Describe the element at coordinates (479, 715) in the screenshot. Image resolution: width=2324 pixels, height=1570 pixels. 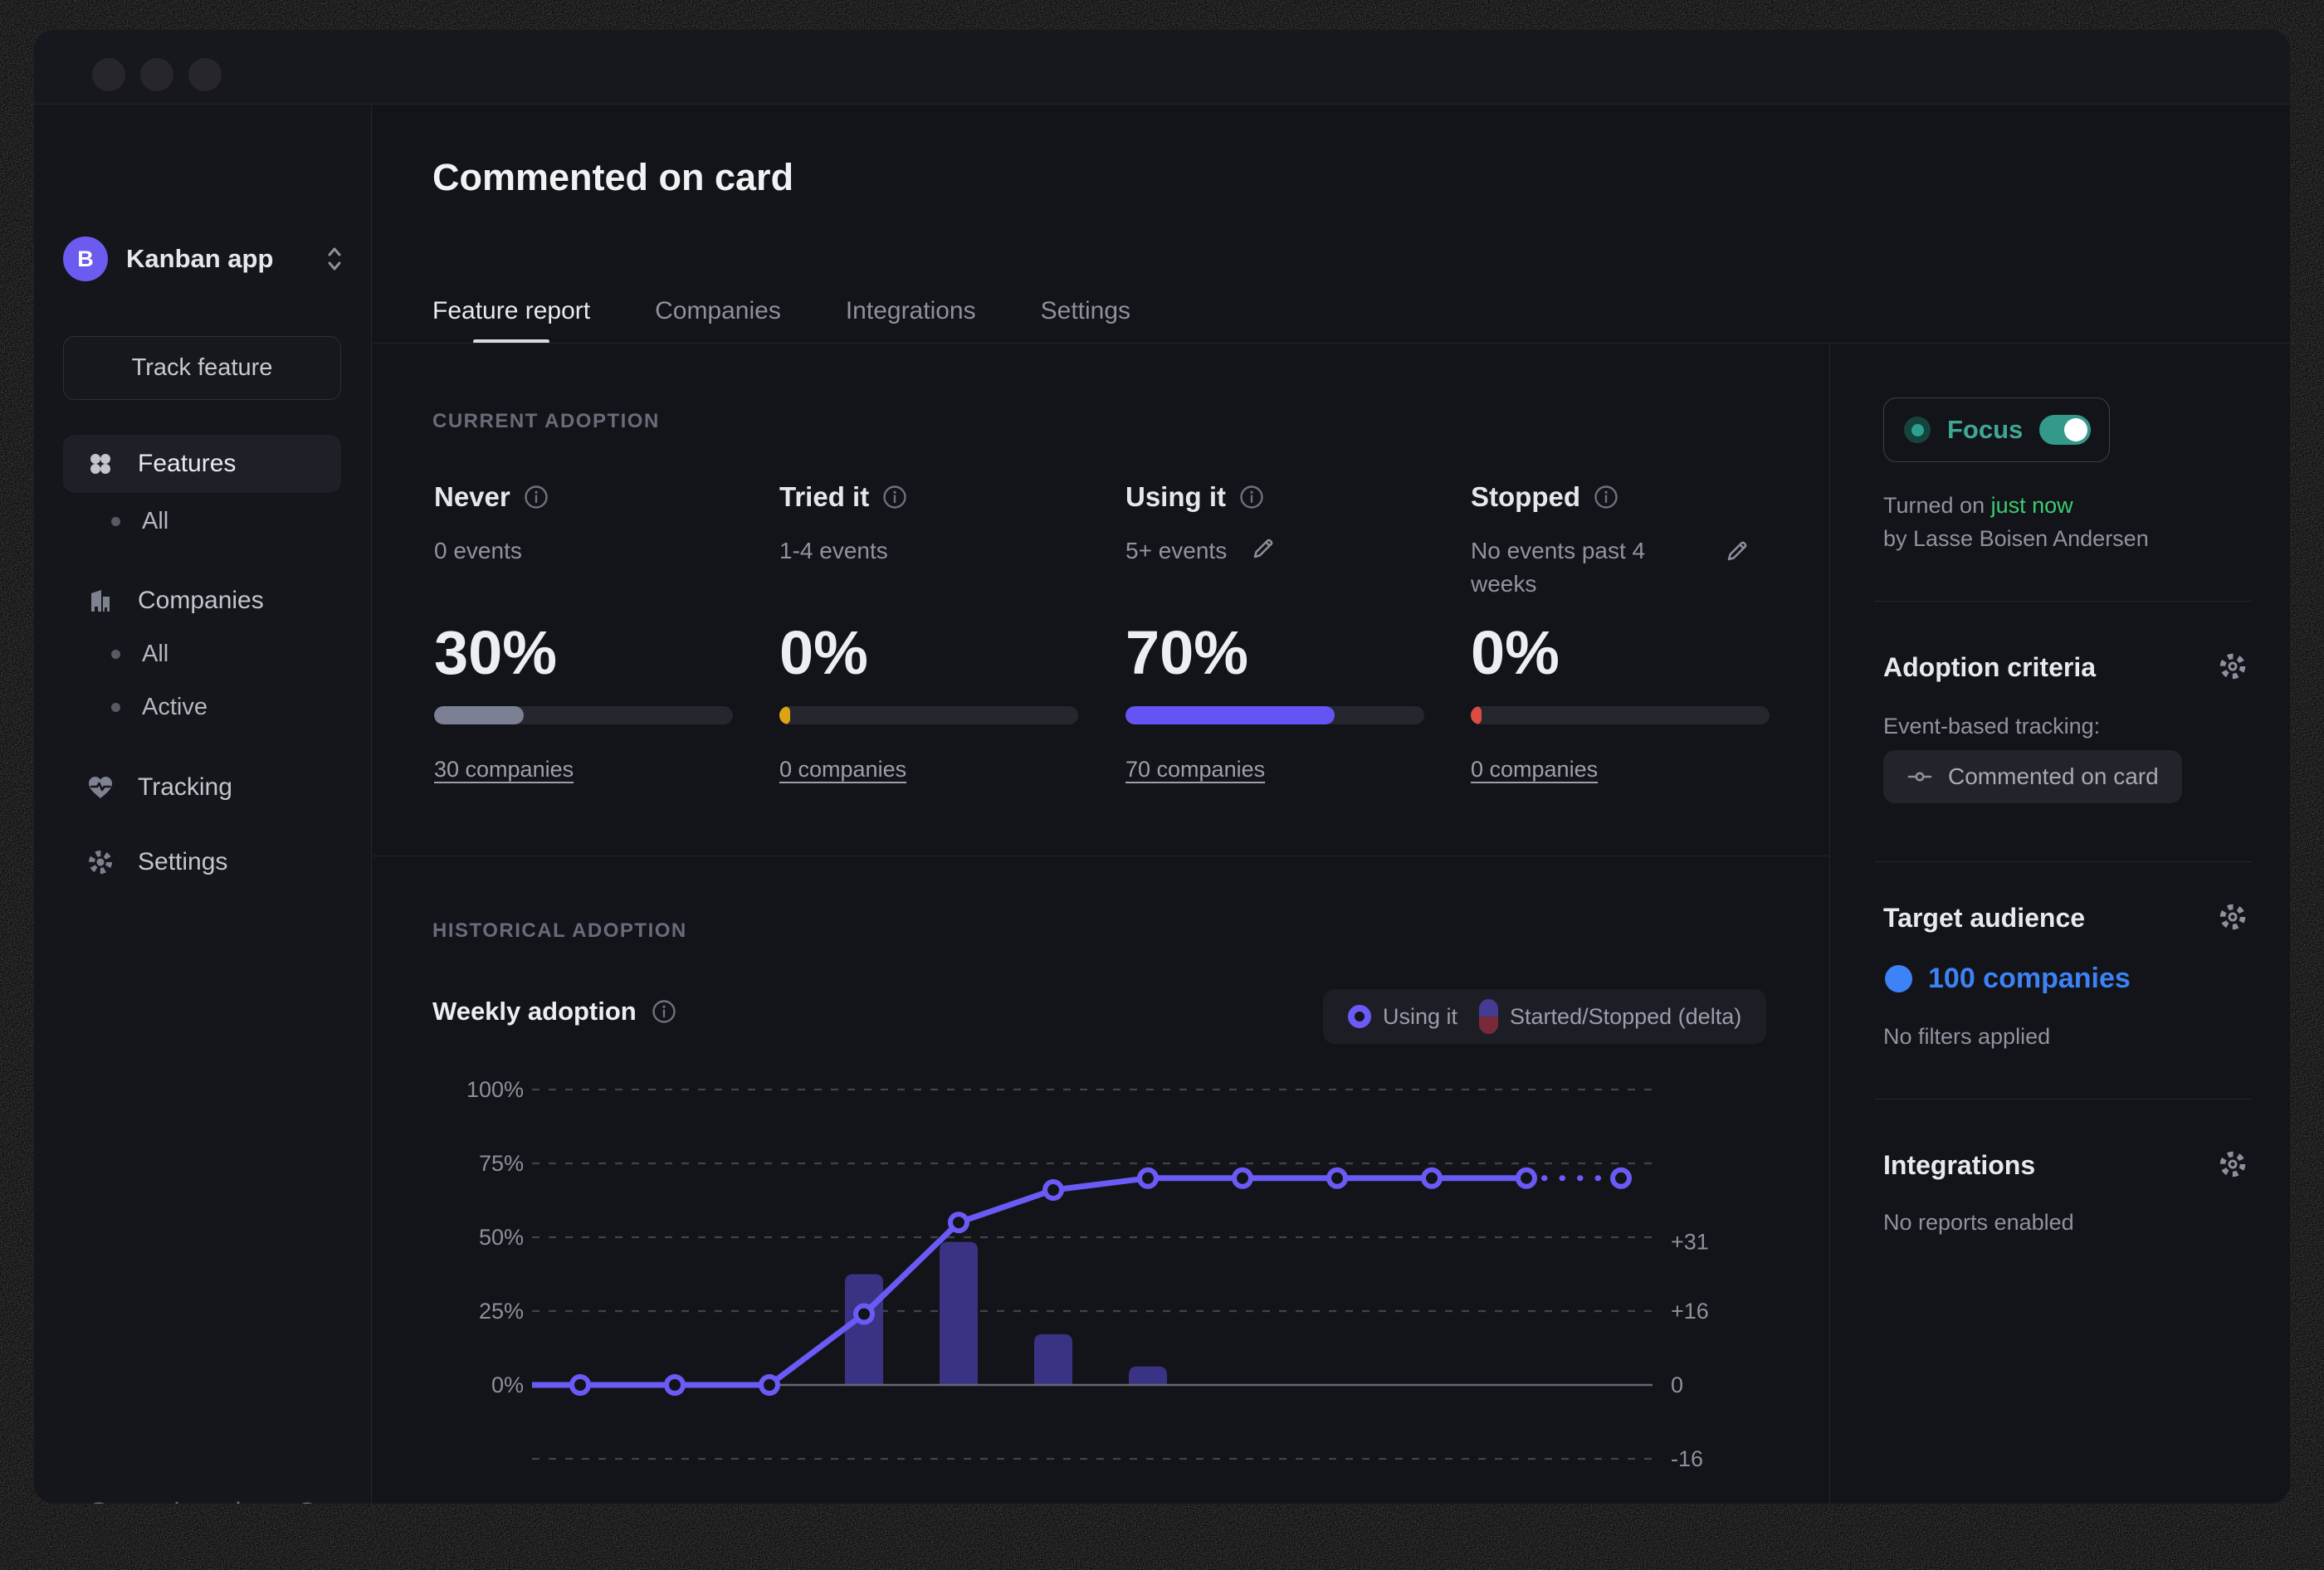
I see `progress-fill` at that location.